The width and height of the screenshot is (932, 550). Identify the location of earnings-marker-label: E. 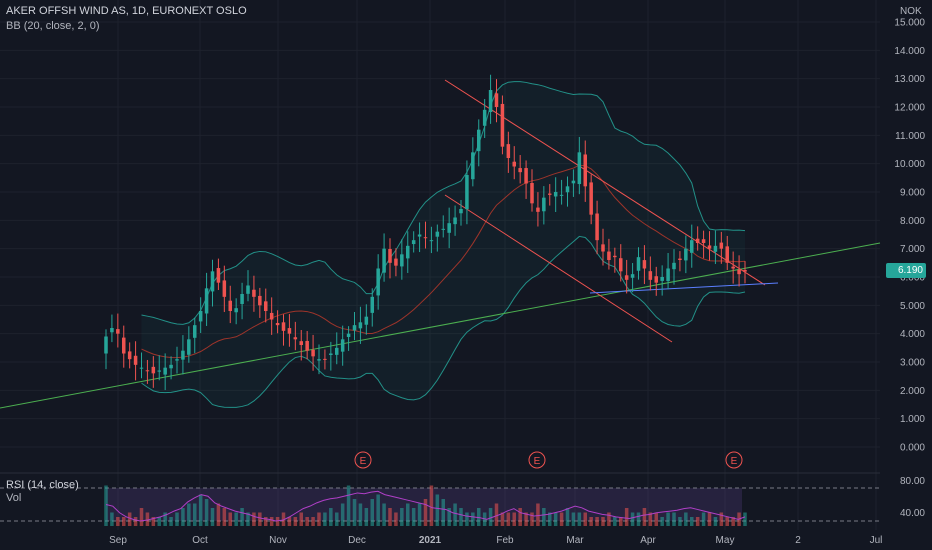
(363, 461).